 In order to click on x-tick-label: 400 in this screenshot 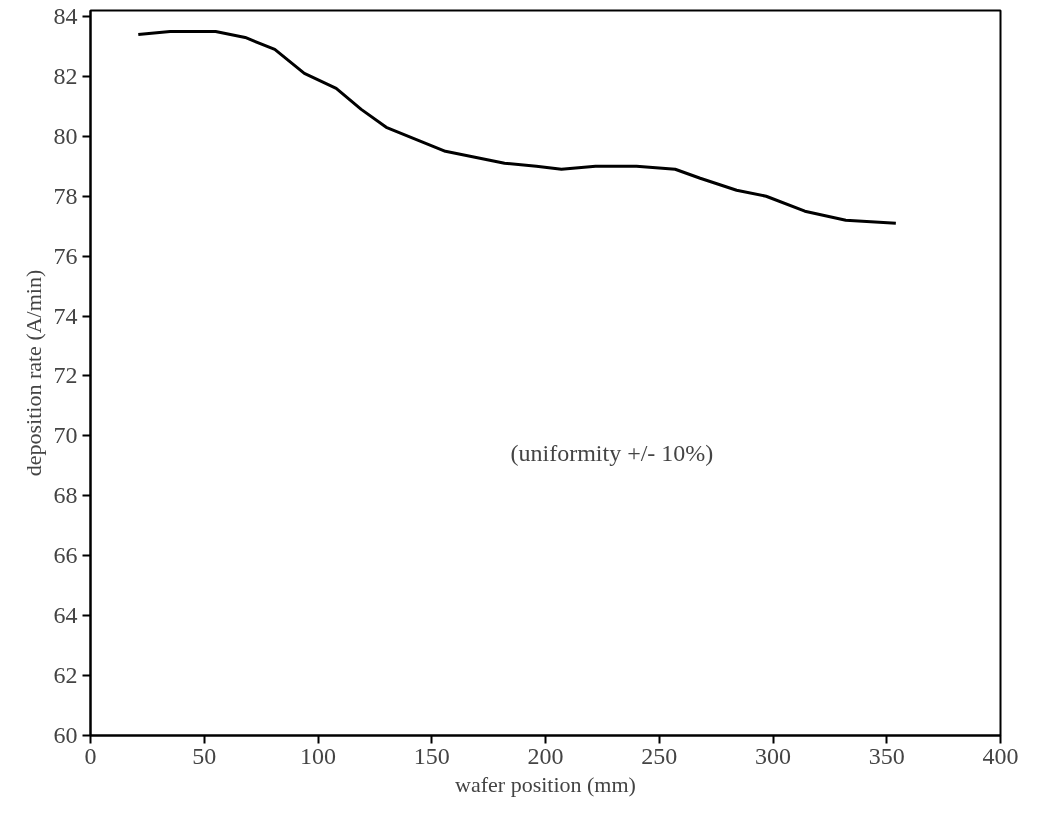, I will do `click(1000, 755)`.